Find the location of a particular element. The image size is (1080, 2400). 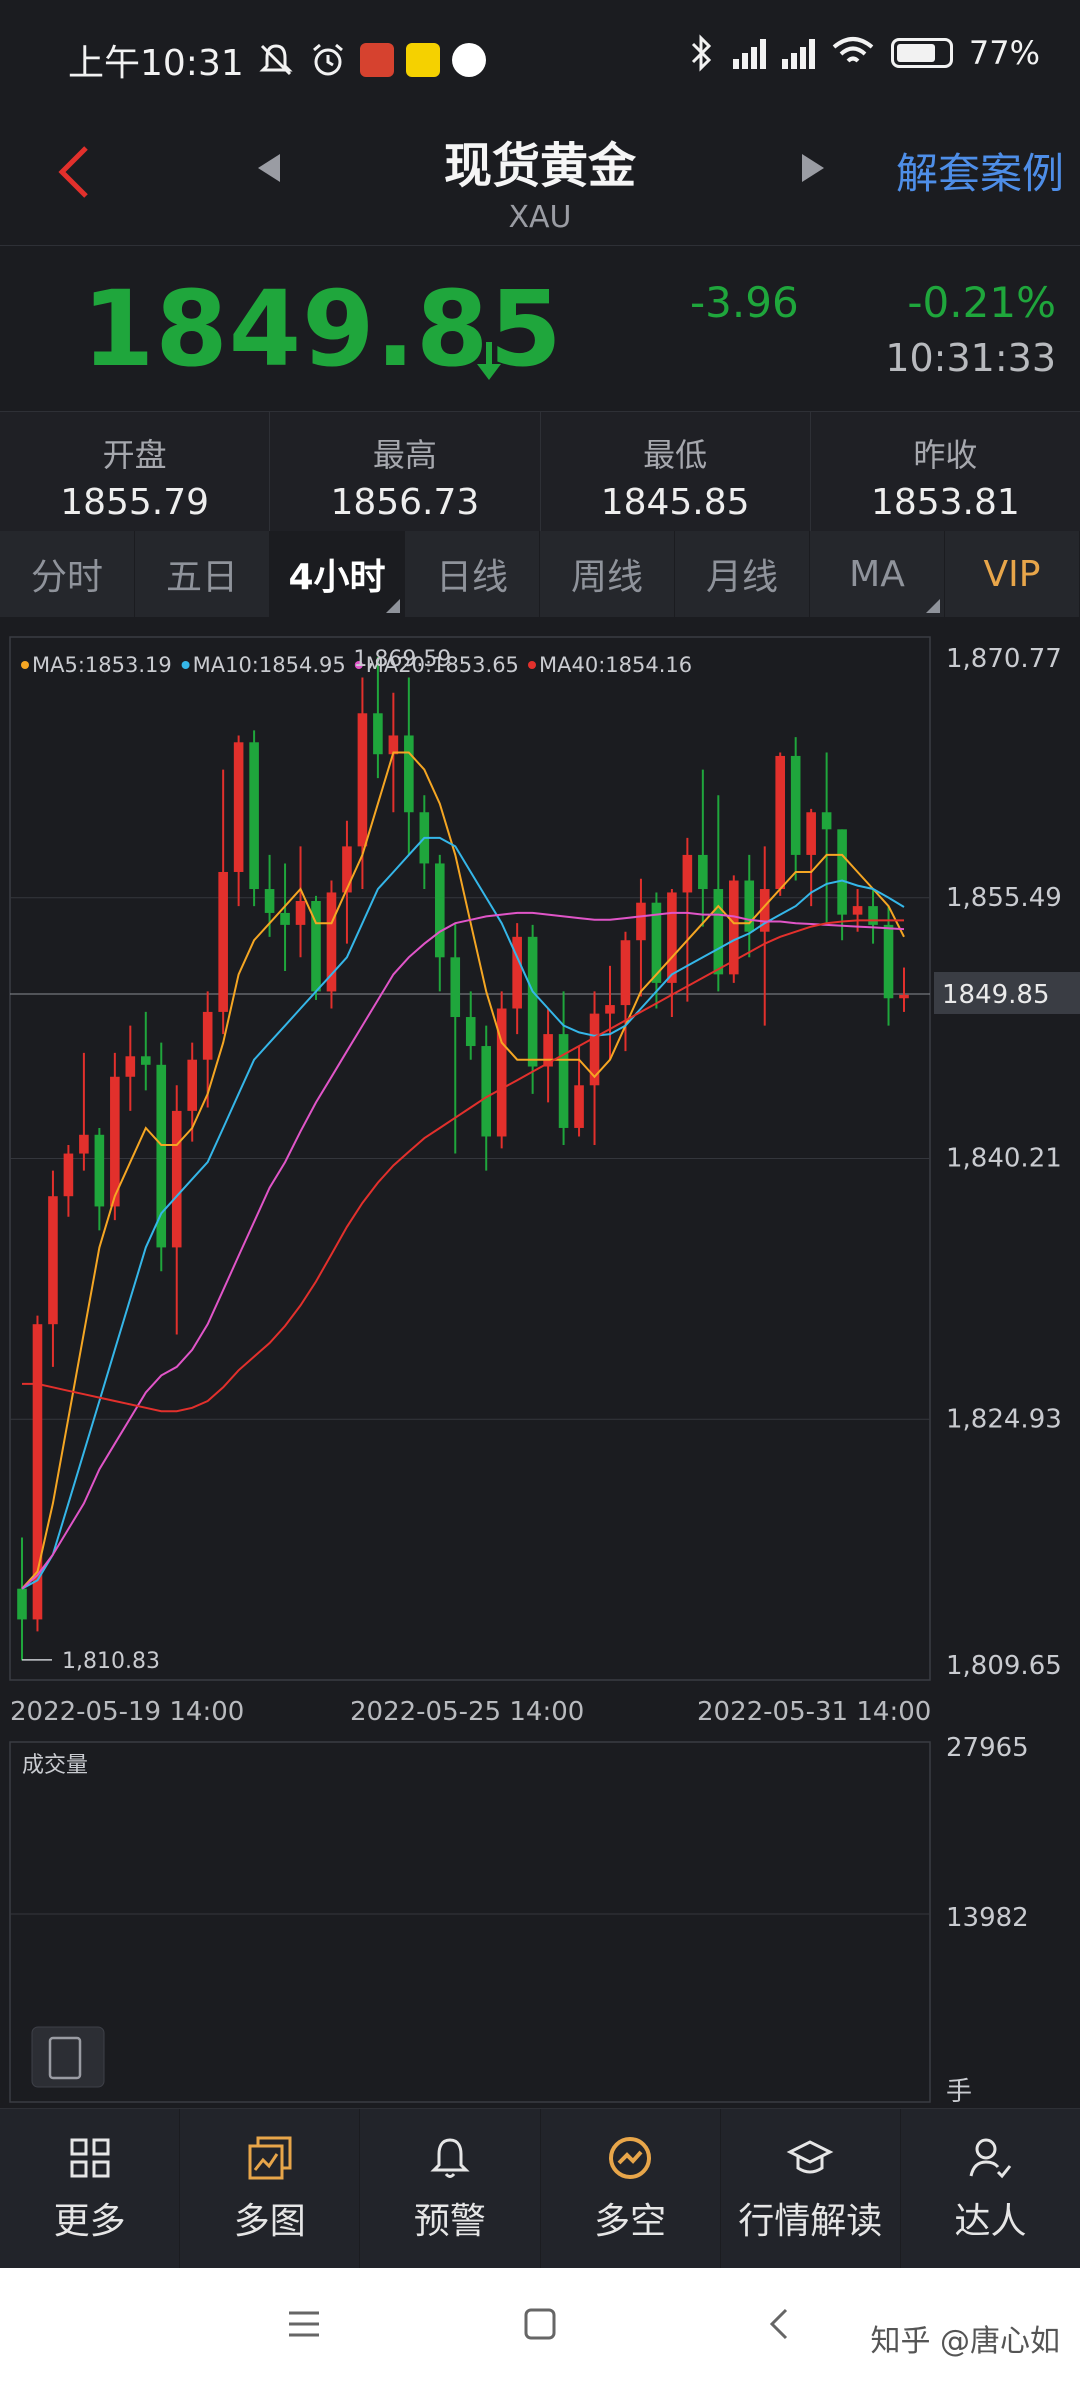

period-tabs: 分时 五日 4小时 日线 周线 月线 MA VIP is located at coordinates (540, 574).